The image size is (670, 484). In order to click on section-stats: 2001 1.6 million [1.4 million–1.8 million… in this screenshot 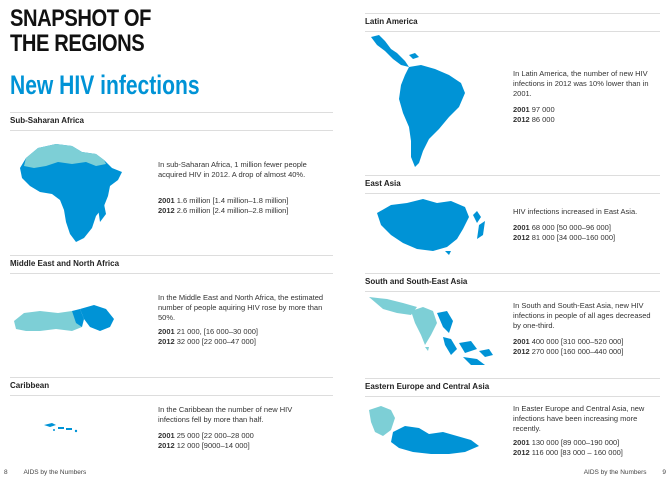, I will do `click(245, 206)`.